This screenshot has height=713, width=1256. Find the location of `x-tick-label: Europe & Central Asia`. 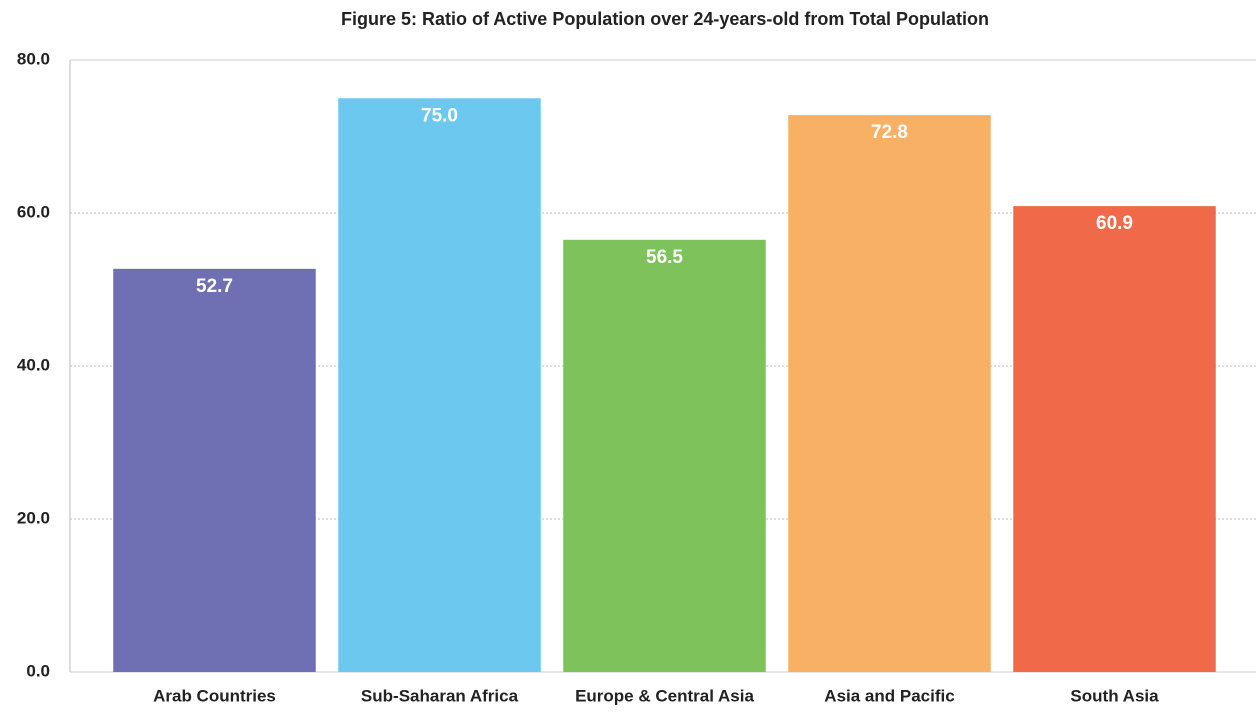

x-tick-label: Europe & Central Asia is located at coordinates (664, 695).